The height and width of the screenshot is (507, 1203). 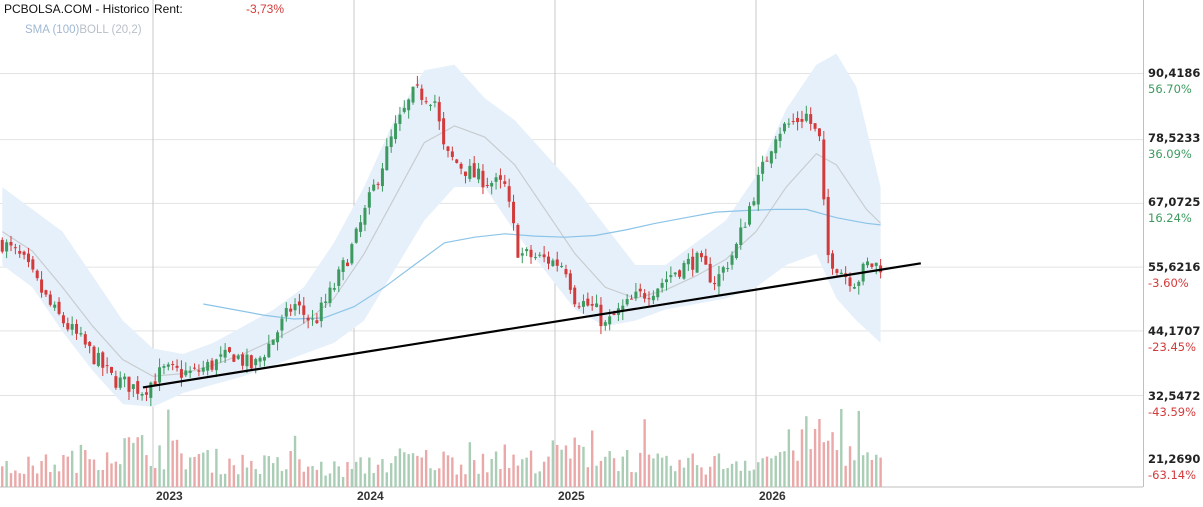 I want to click on y-price-label: 78,5233, so click(x=1174, y=138).